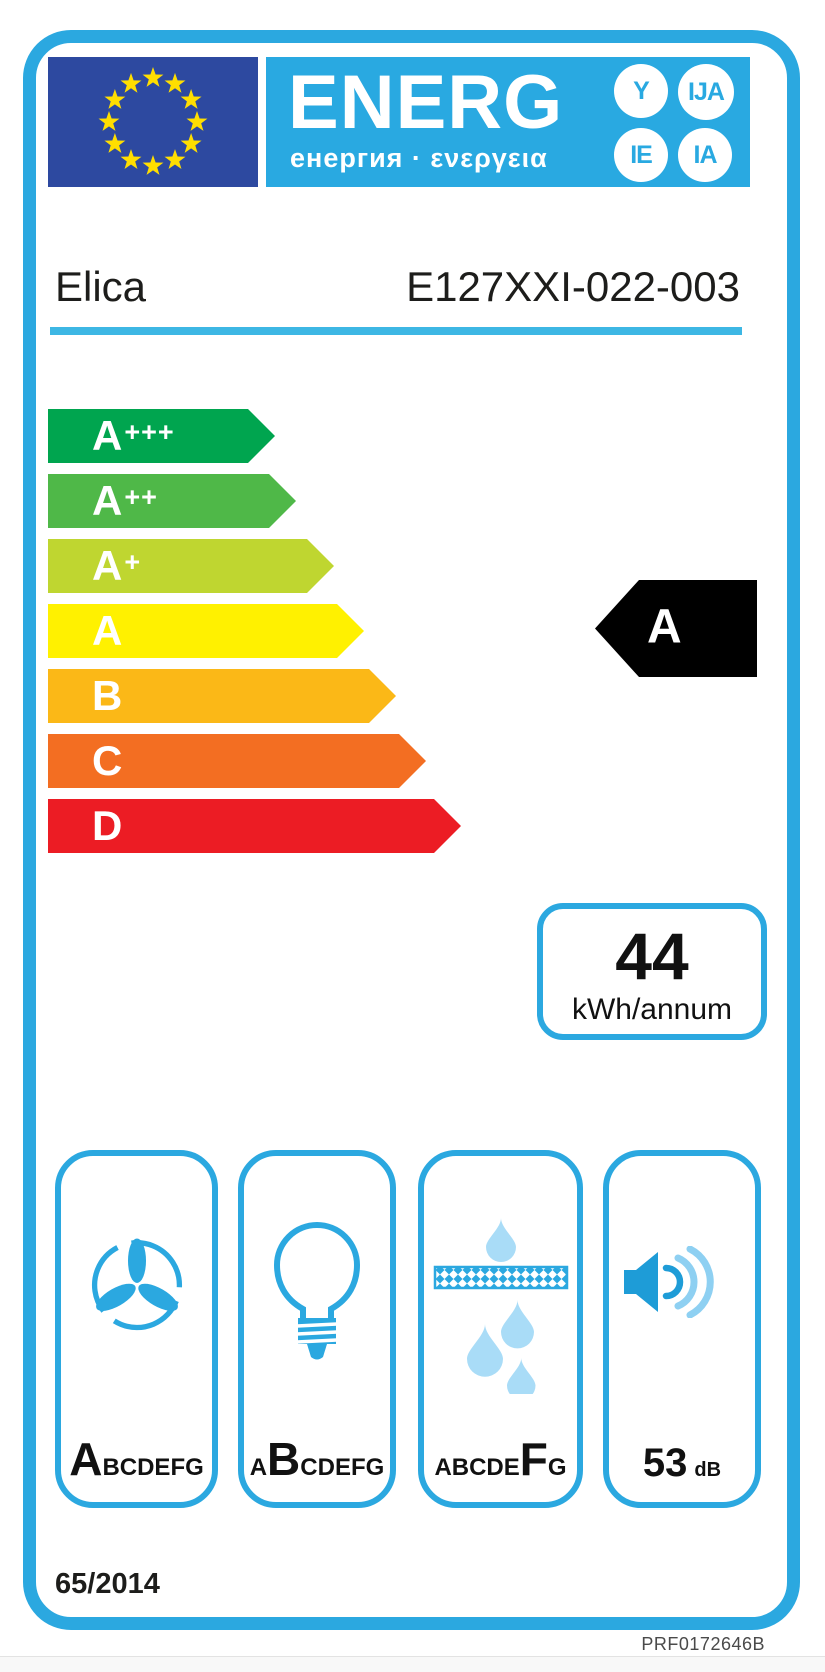  Describe the element at coordinates (101, 286) in the screenshot. I see `brand-name: Elica` at that location.